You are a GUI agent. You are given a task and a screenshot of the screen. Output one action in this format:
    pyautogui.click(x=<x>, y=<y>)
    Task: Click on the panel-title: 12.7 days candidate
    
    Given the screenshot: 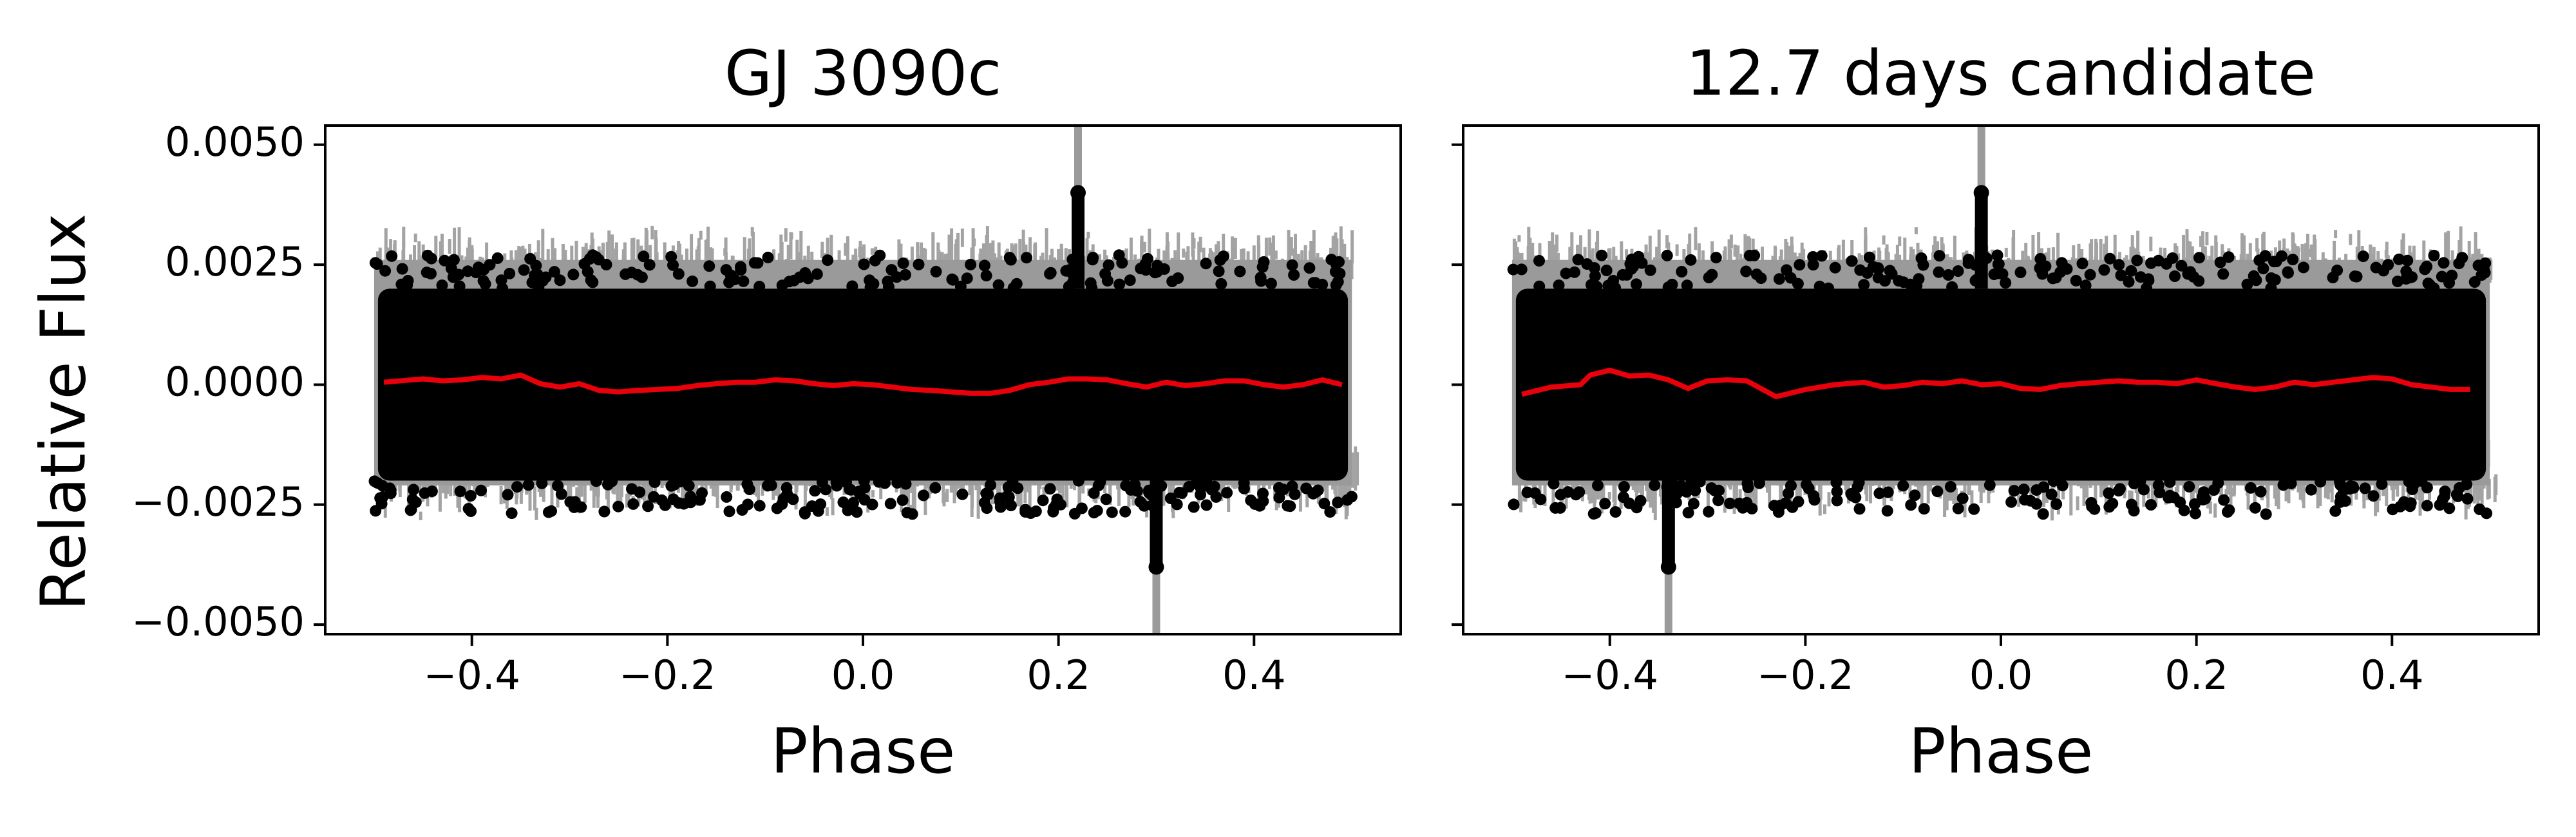 What is the action you would take?
    pyautogui.click(x=2001, y=73)
    